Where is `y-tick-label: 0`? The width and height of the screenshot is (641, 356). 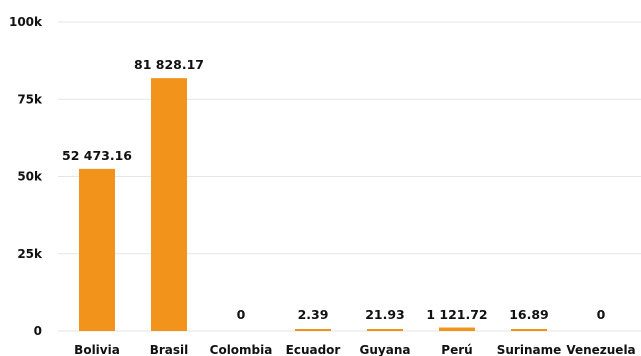 y-tick-label: 0 is located at coordinates (38, 331).